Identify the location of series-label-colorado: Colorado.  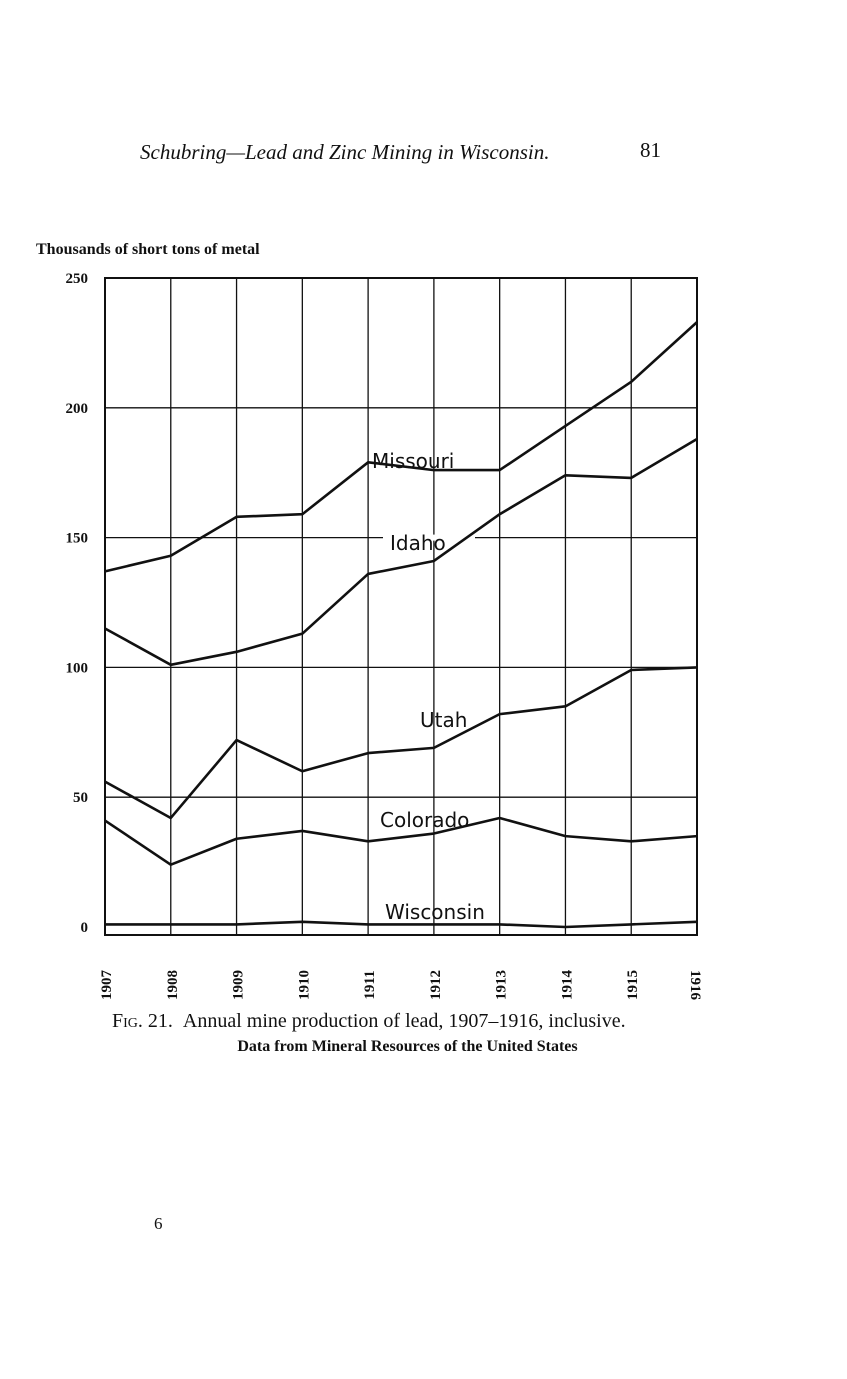
(424, 820).